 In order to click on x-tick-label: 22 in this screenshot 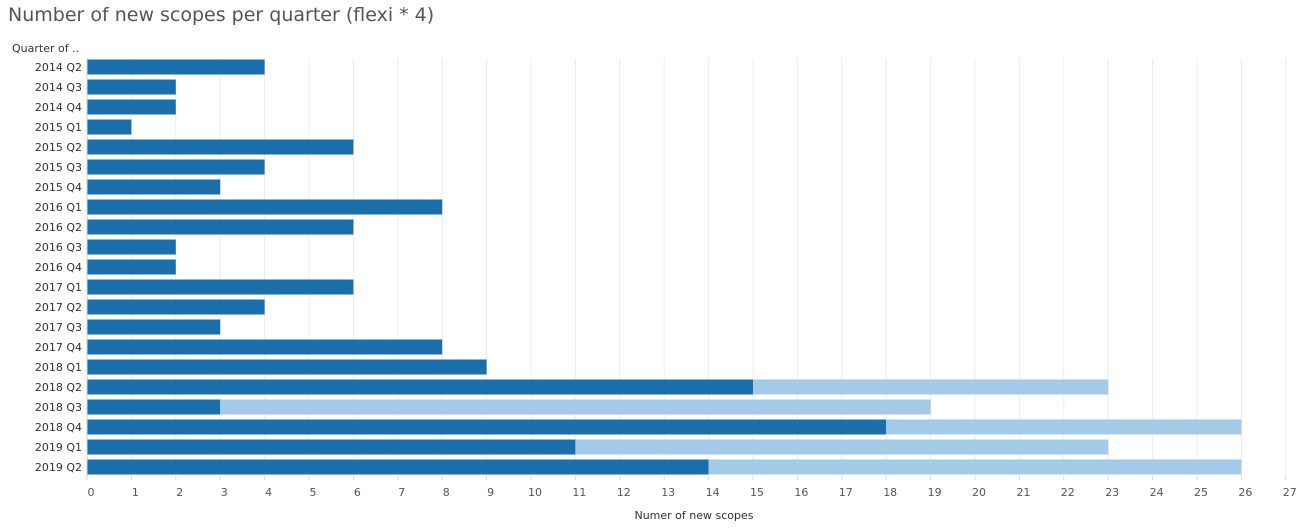, I will do `click(1068, 492)`.